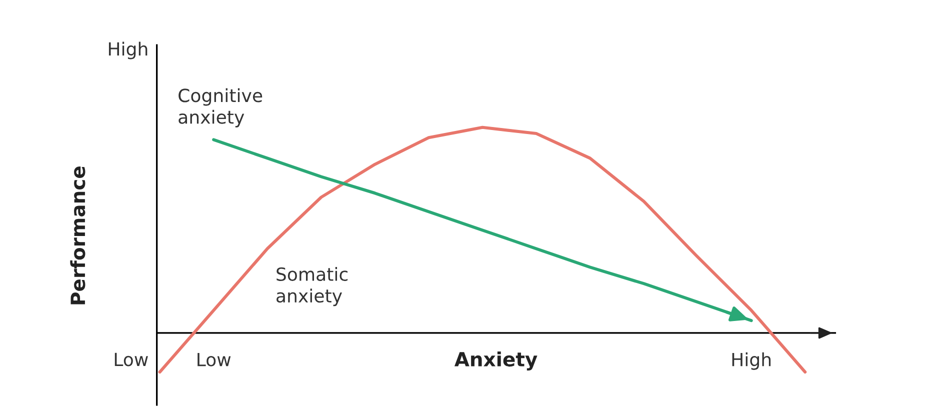  I want to click on x-axis-title: Anxiety, so click(496, 361).